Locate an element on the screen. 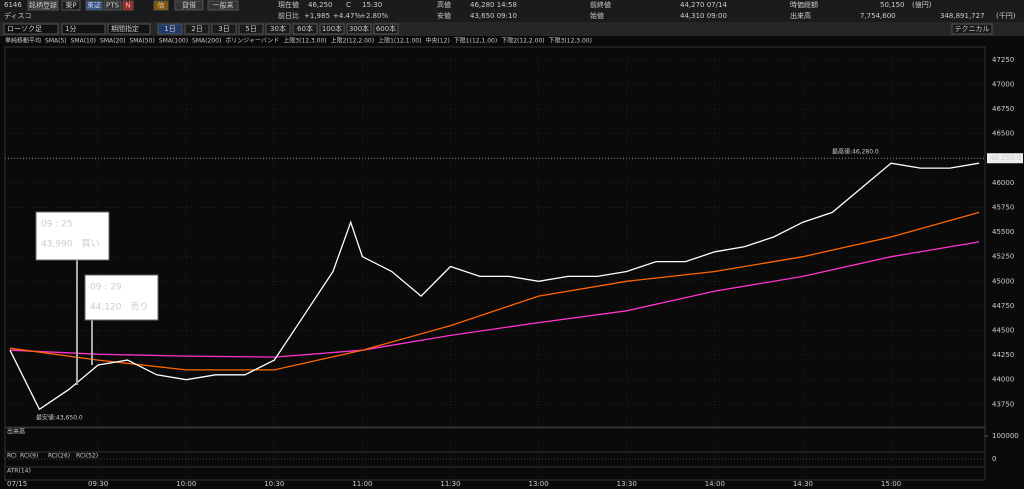 Image resolution: width=1024 pixels, height=489 pixels. field-label: 現在値 is located at coordinates (288, 4).